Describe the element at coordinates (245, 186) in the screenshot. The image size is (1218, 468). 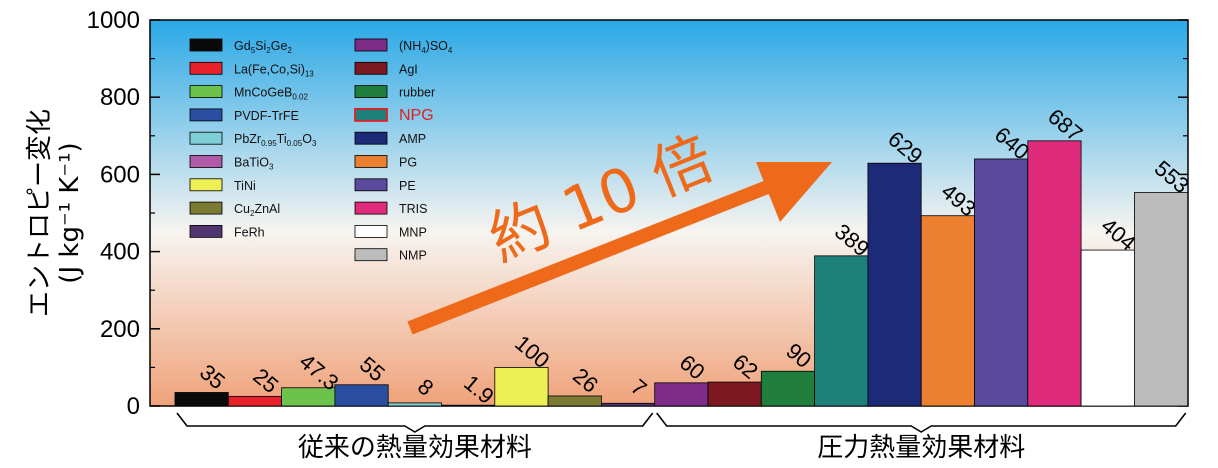
I see `legend-entry: TiNi` at that location.